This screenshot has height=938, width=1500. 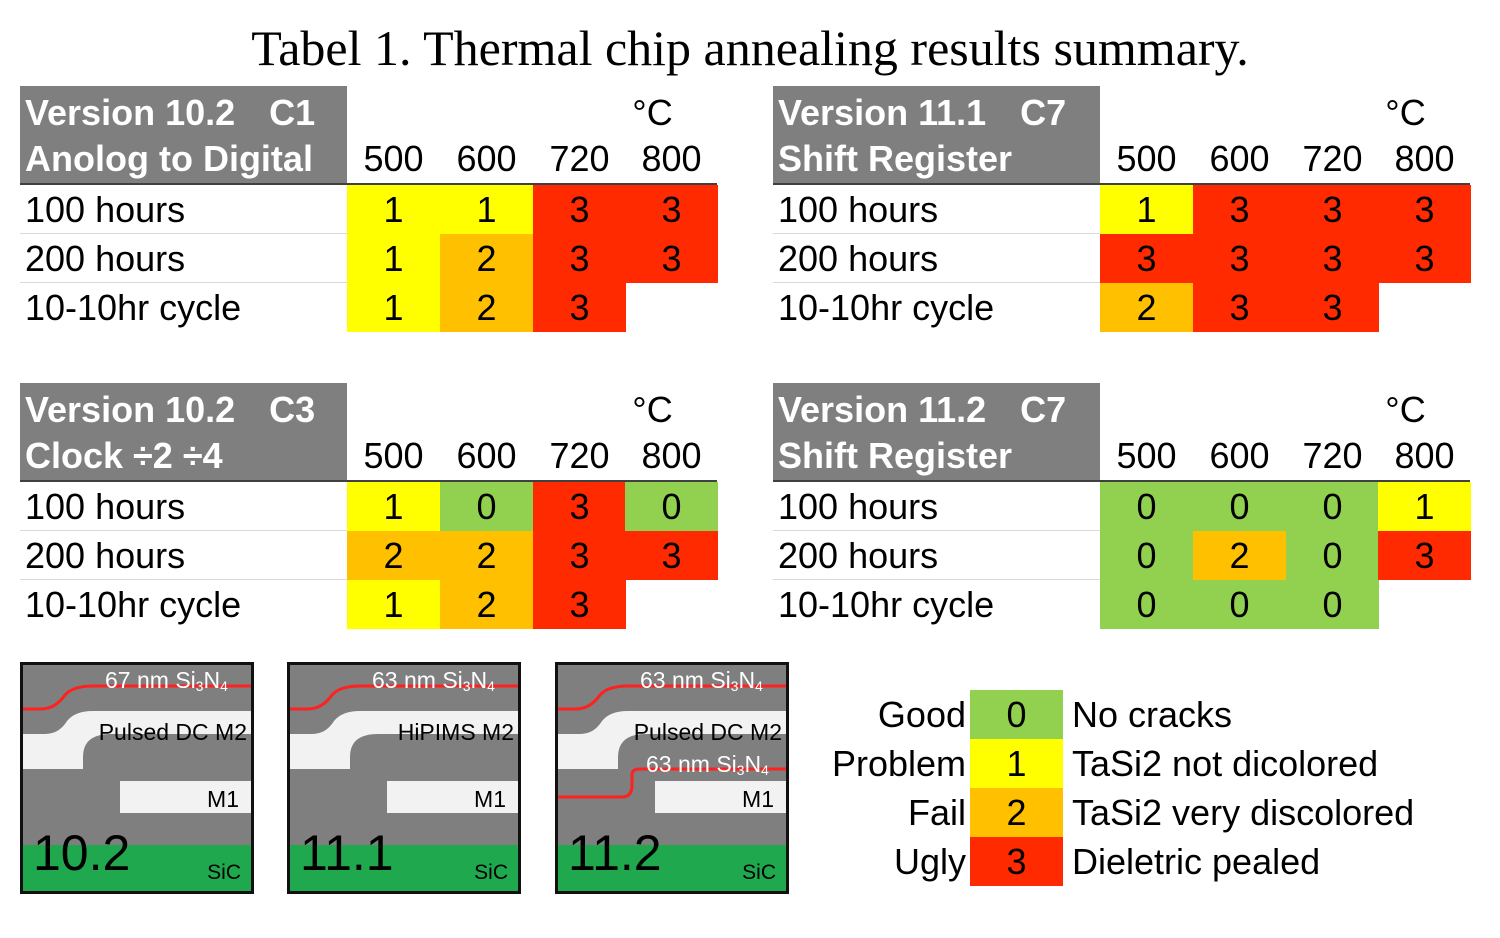 What do you see at coordinates (936, 812) in the screenshot?
I see `legend-name: Fail` at bounding box center [936, 812].